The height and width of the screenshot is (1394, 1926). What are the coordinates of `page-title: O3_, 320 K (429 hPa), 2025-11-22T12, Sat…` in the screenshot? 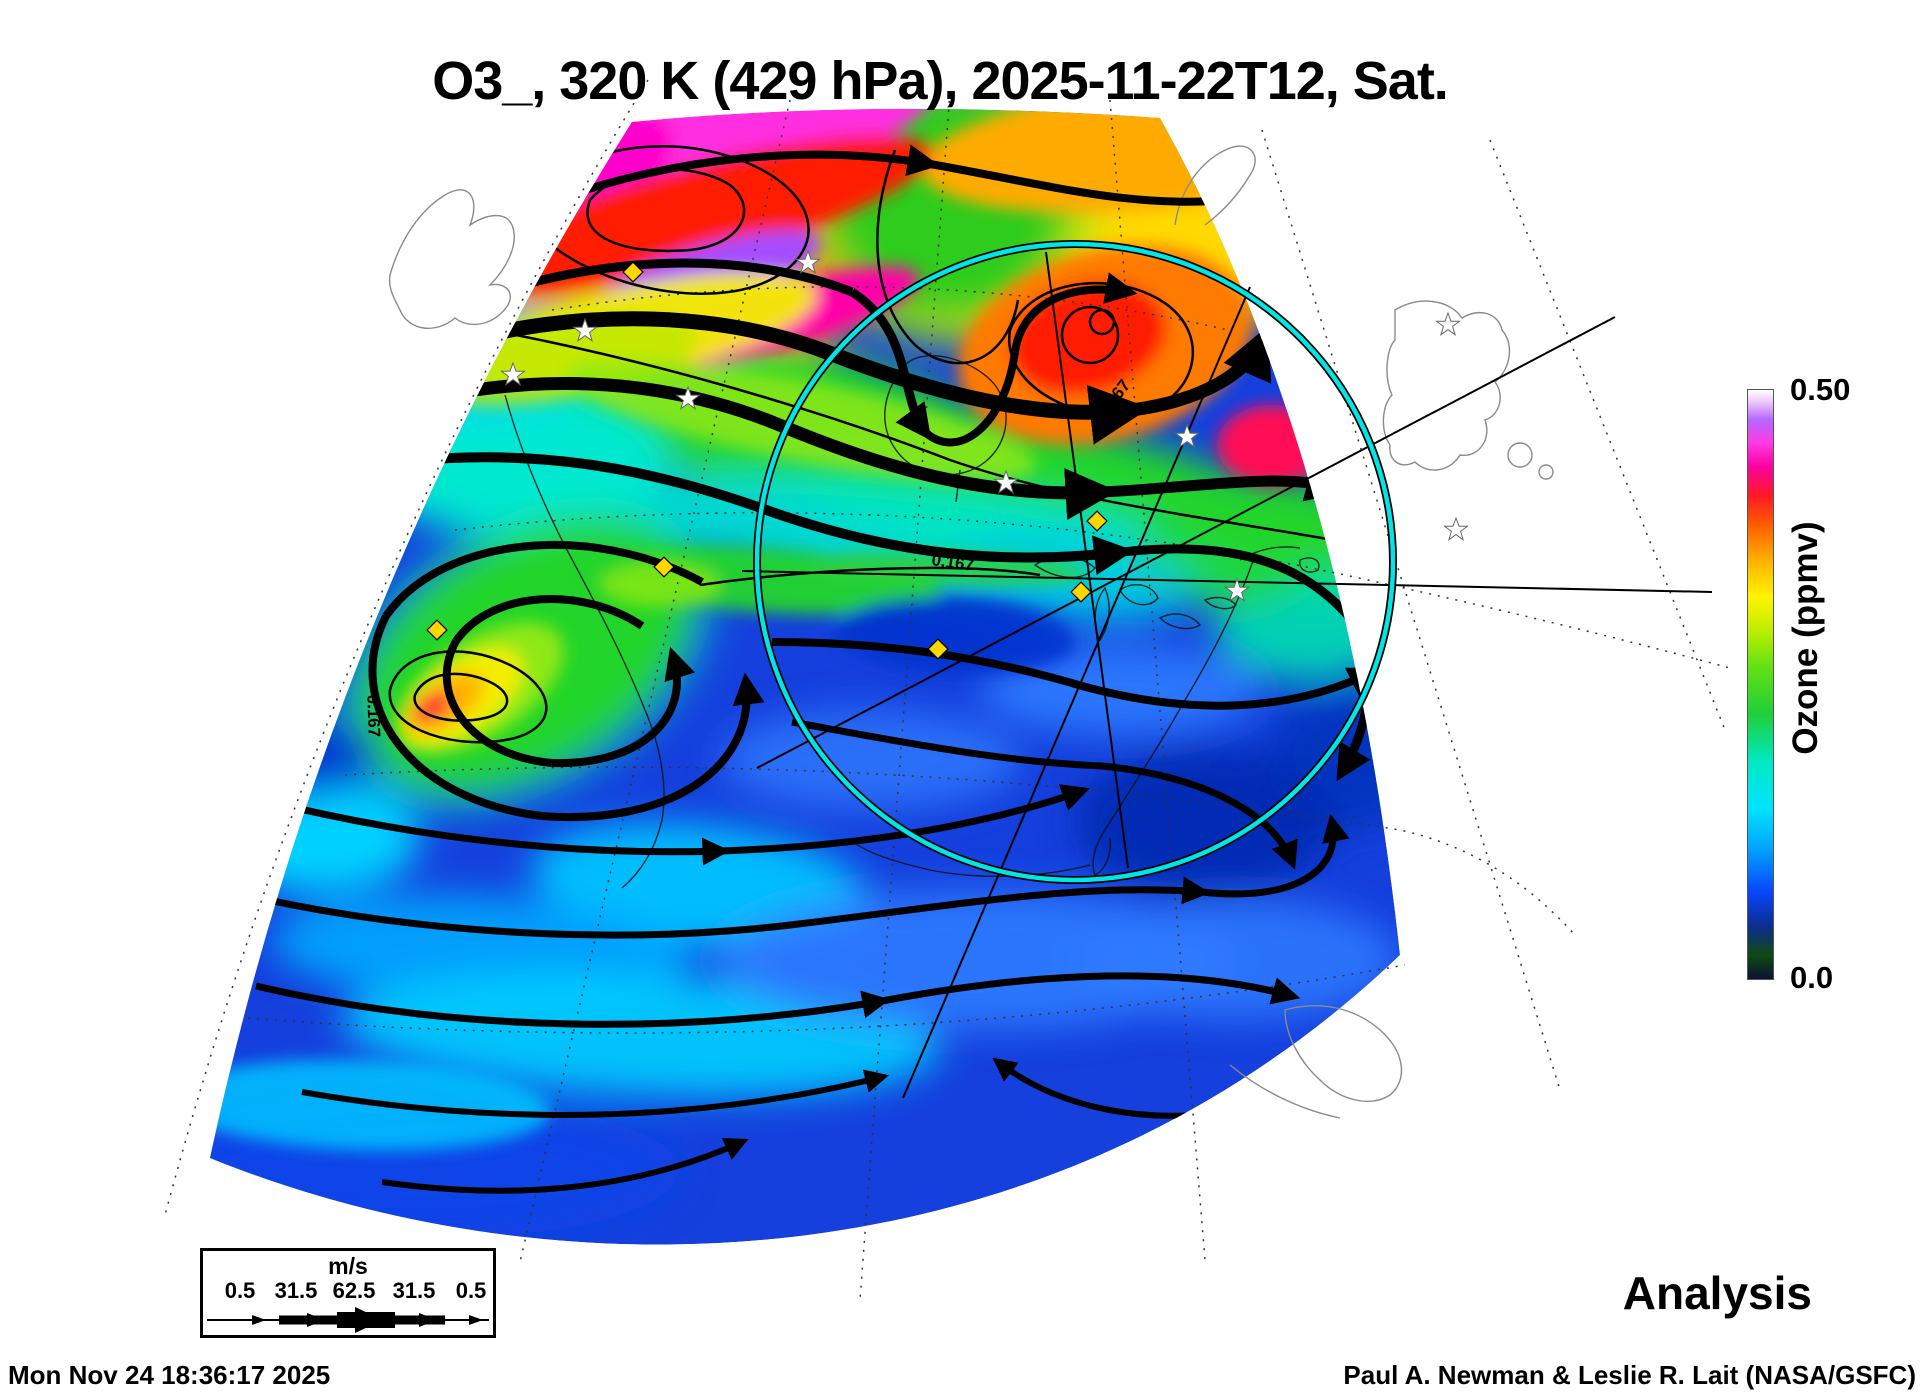 It's located at (940, 81).